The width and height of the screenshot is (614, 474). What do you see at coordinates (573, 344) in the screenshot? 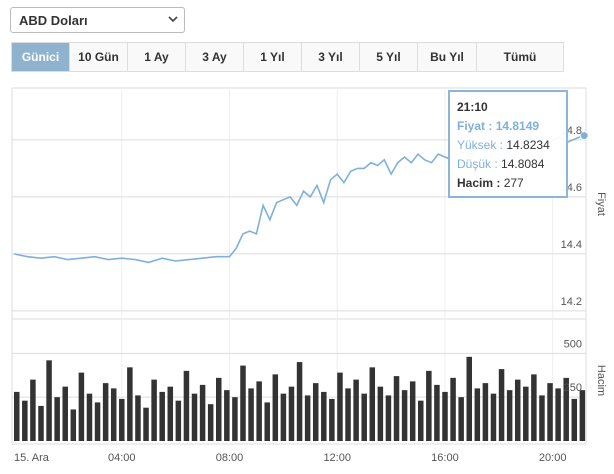
I see `y-tick-label: 500` at bounding box center [573, 344].